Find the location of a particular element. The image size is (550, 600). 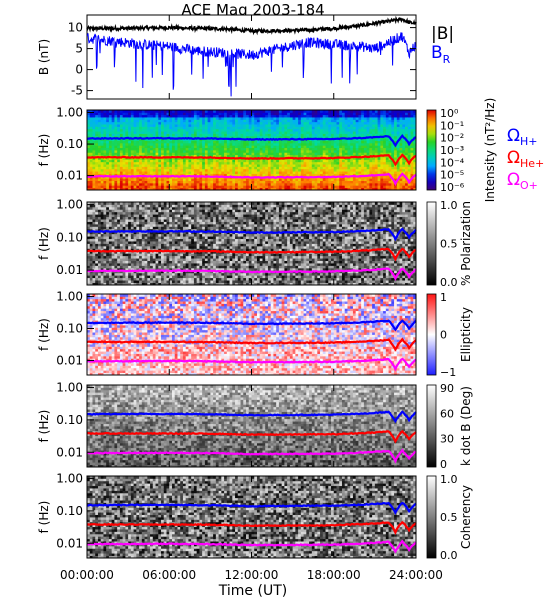

y-tick-label: -5 is located at coordinates (77, 91).